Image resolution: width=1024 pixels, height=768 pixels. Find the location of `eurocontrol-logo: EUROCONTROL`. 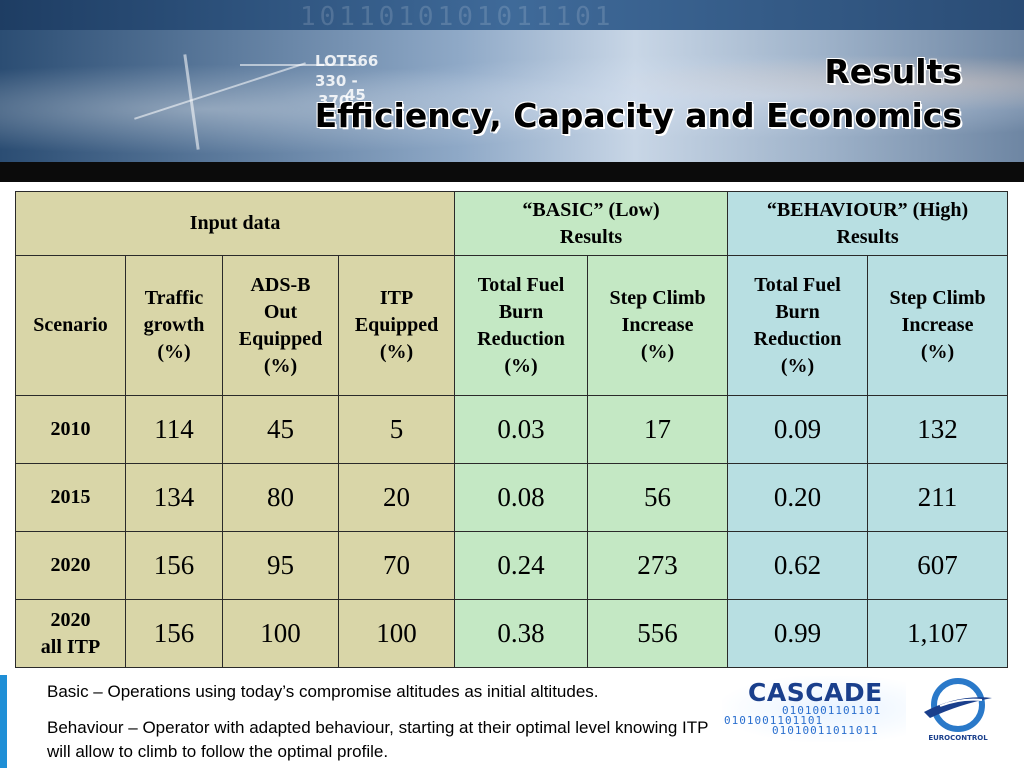

eurocontrol-logo: EUROCONTROL is located at coordinates (958, 711).